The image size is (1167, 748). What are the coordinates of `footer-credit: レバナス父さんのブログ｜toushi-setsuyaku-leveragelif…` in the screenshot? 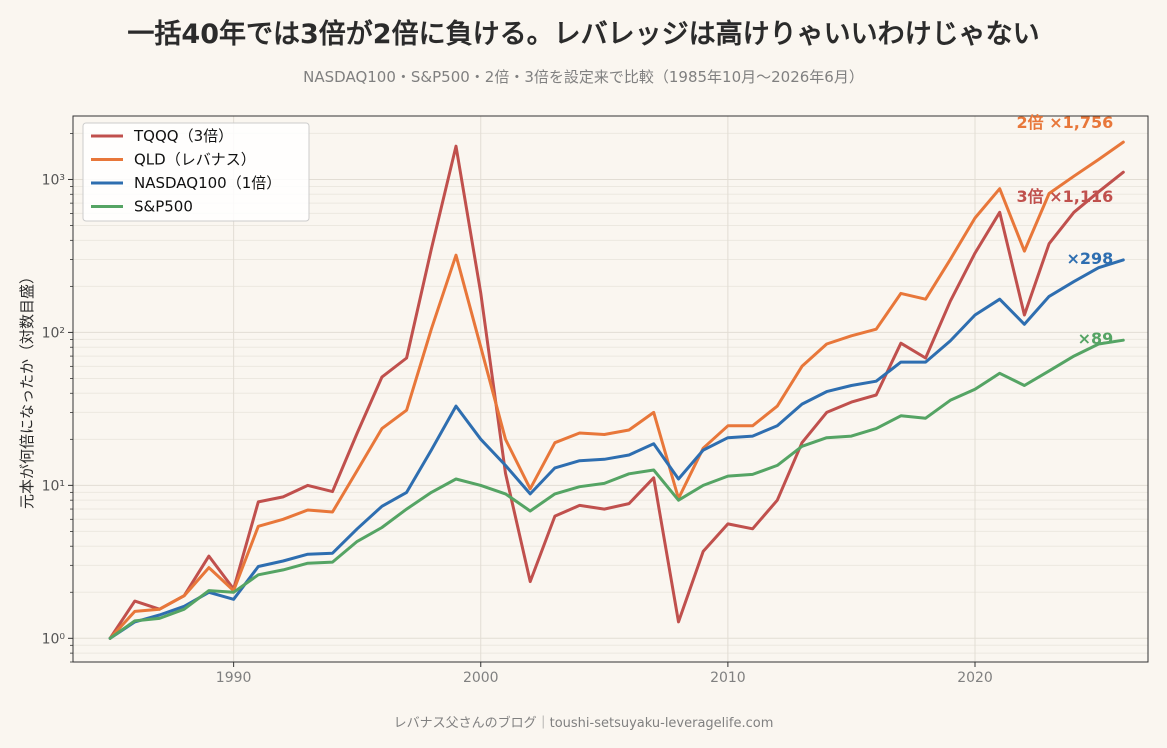 It's located at (583, 723).